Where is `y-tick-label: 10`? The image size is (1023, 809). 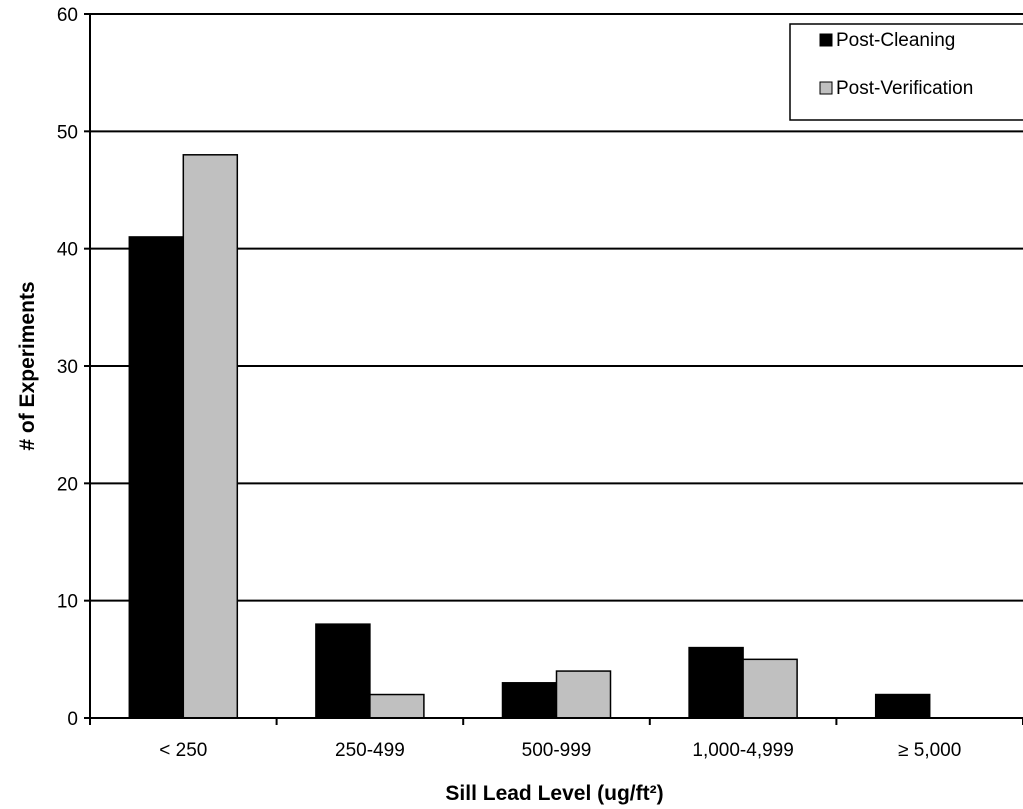 y-tick-label: 10 is located at coordinates (67, 602).